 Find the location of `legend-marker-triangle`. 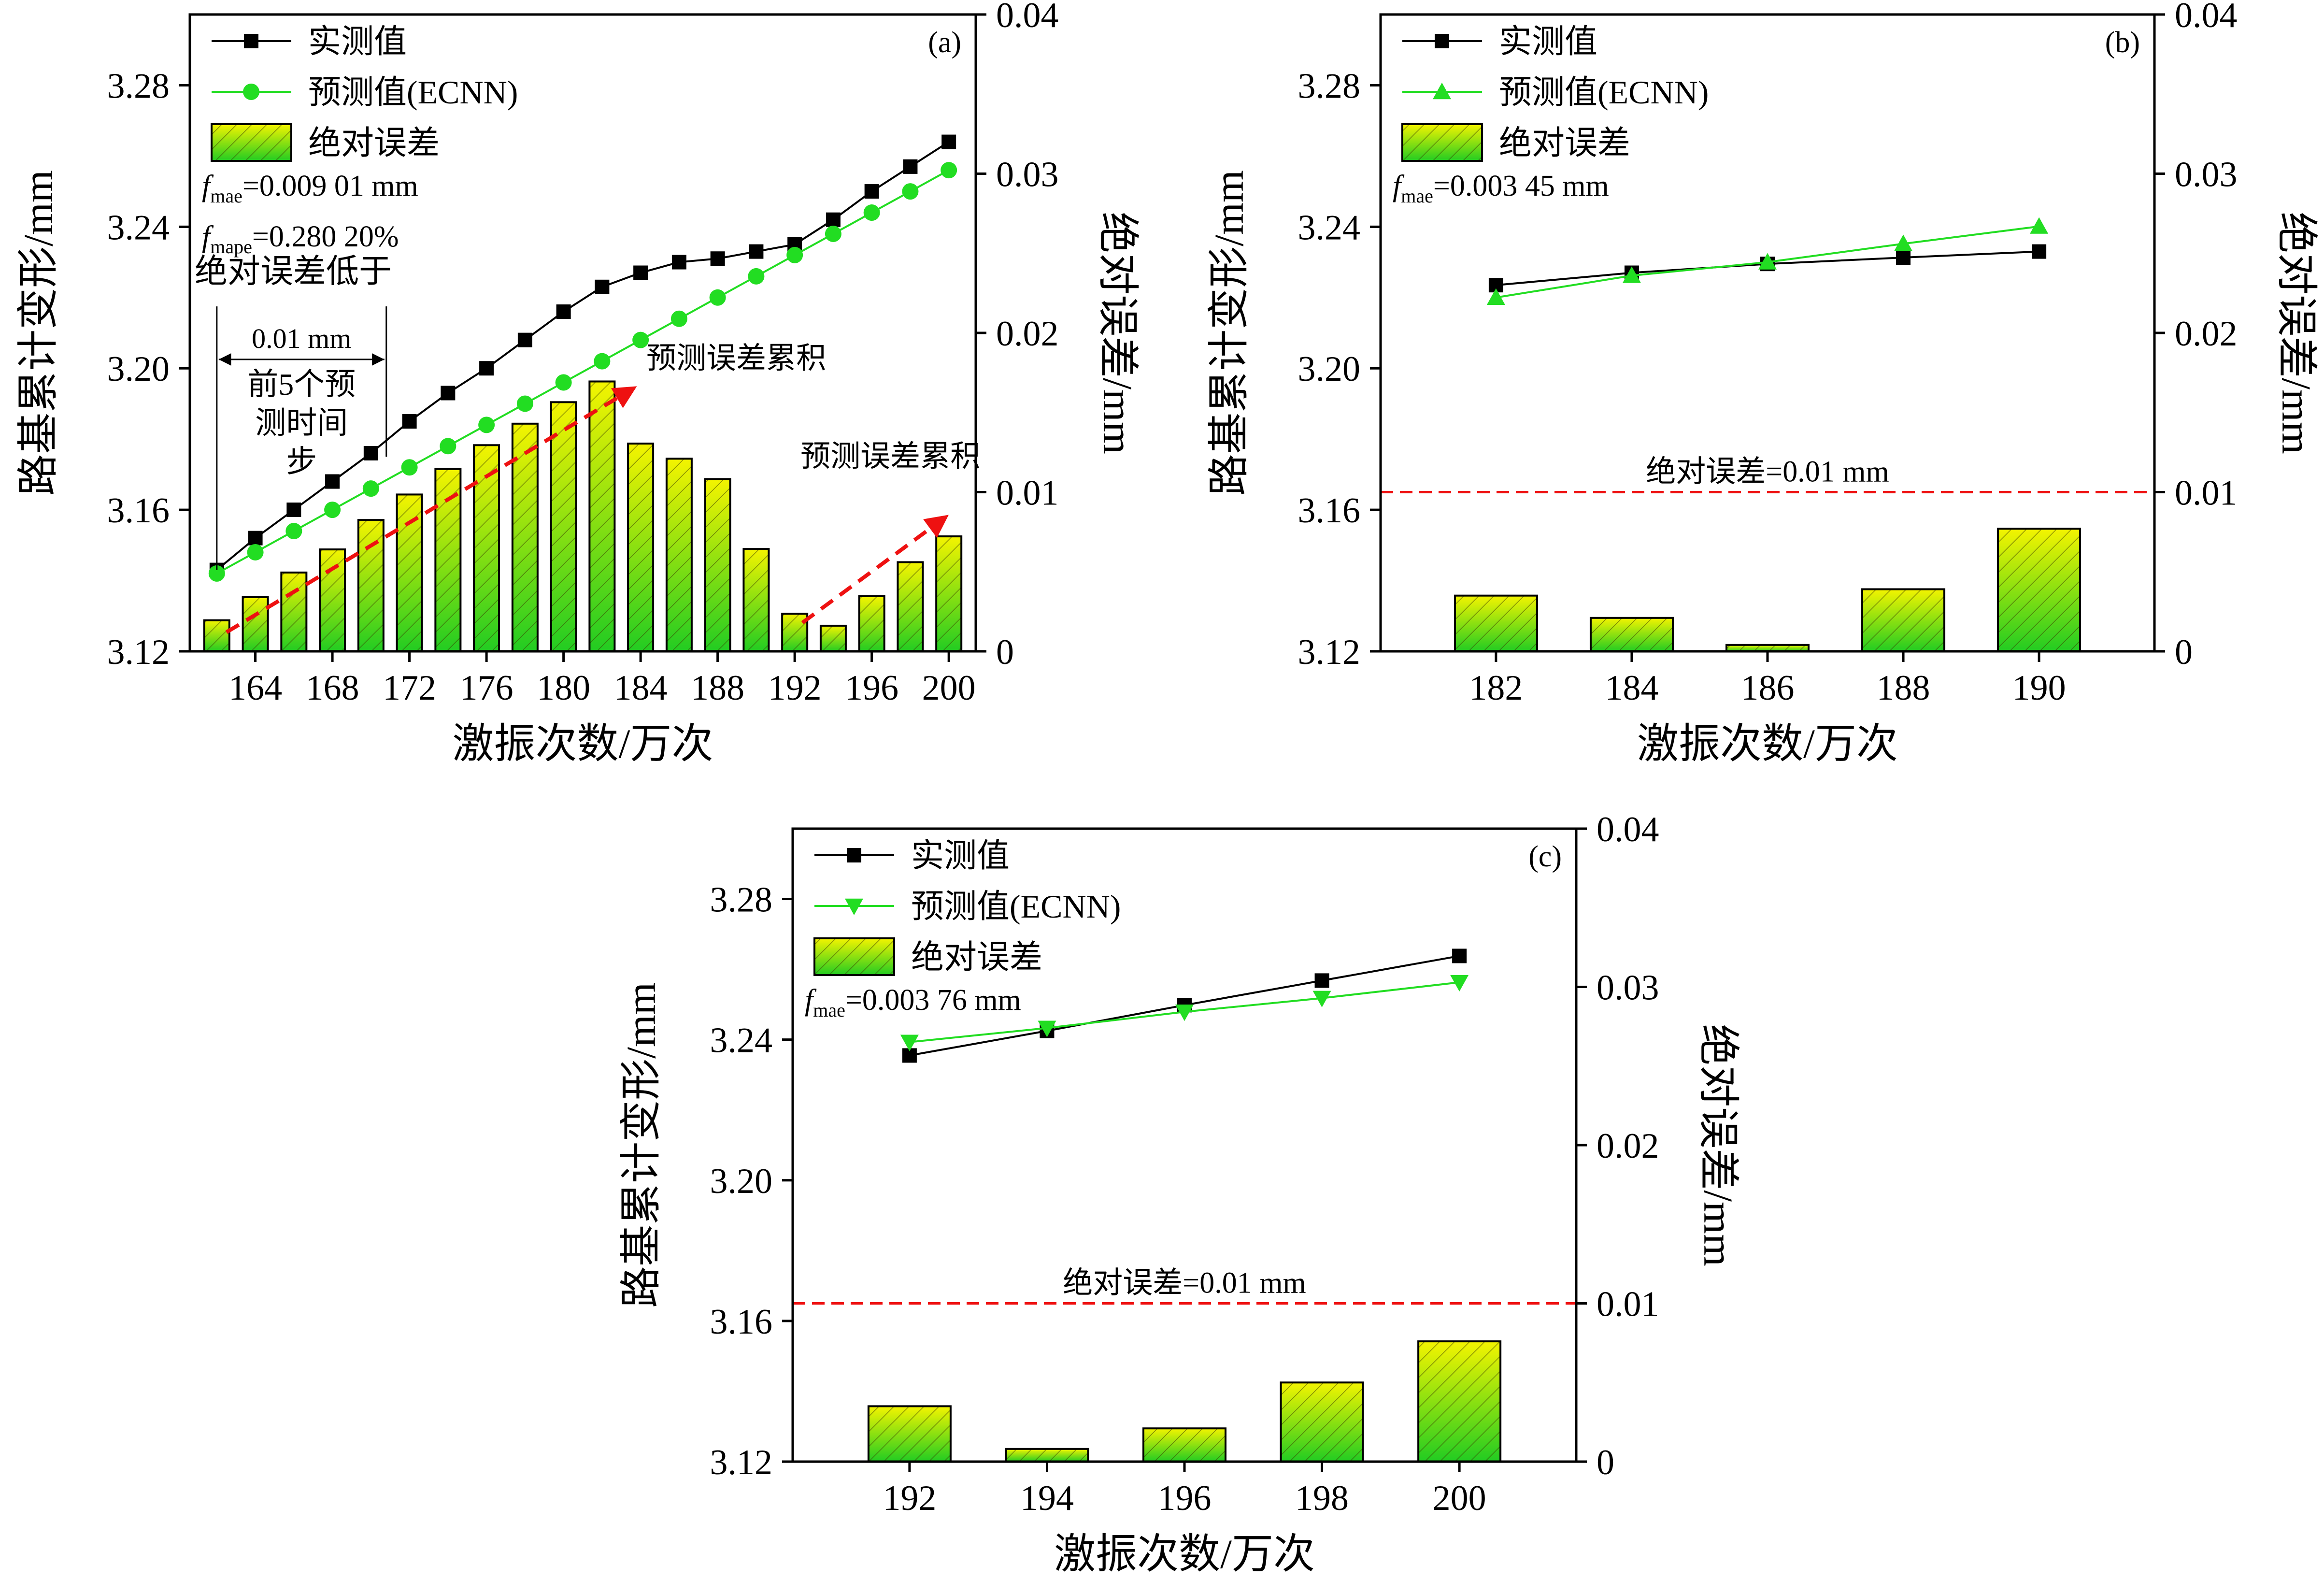

legend-marker-triangle is located at coordinates (1442, 91).